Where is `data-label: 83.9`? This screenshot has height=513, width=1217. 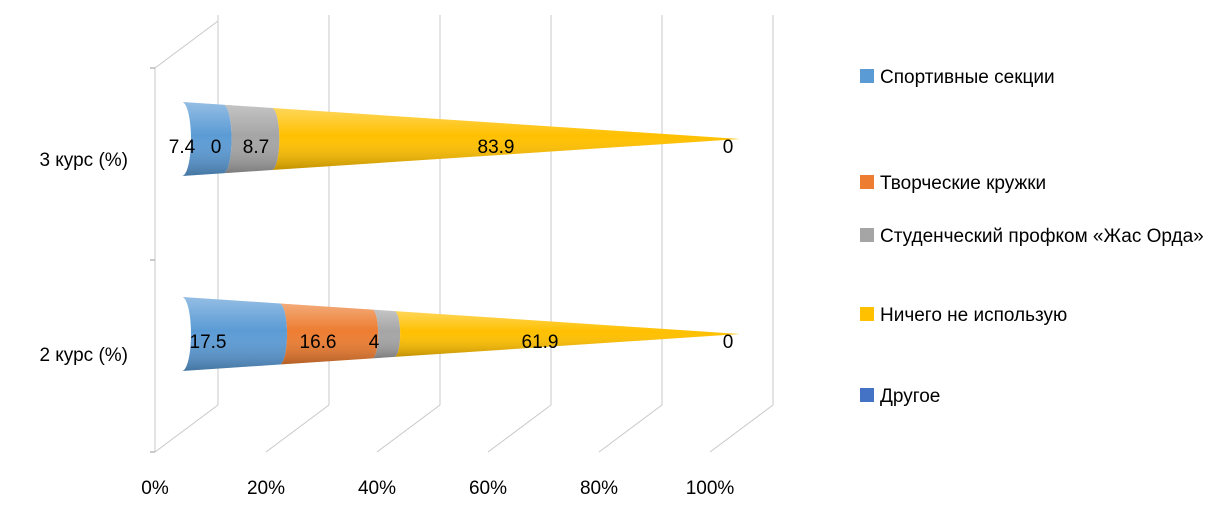 data-label: 83.9 is located at coordinates (496, 147).